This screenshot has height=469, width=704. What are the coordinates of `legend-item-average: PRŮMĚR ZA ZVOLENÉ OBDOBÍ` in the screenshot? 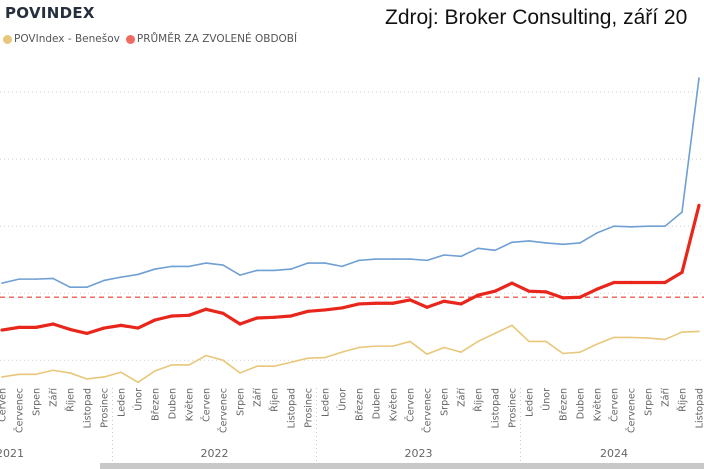 It's located at (211, 39).